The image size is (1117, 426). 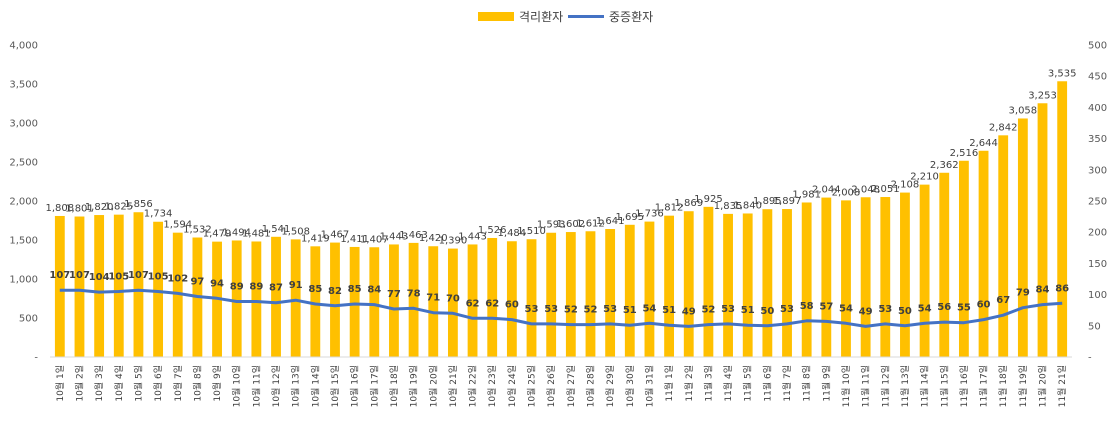 What do you see at coordinates (571, 224) in the screenshot?
I see `bar-value-label: 1,602` at bounding box center [571, 224].